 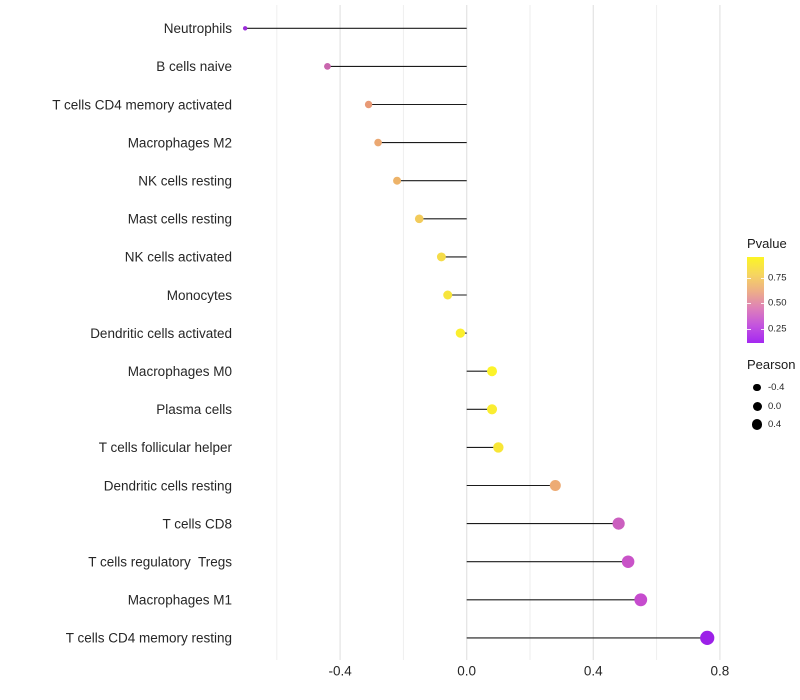 What do you see at coordinates (197, 523) in the screenshot?
I see `y-axis-label: T cells CD8` at bounding box center [197, 523].